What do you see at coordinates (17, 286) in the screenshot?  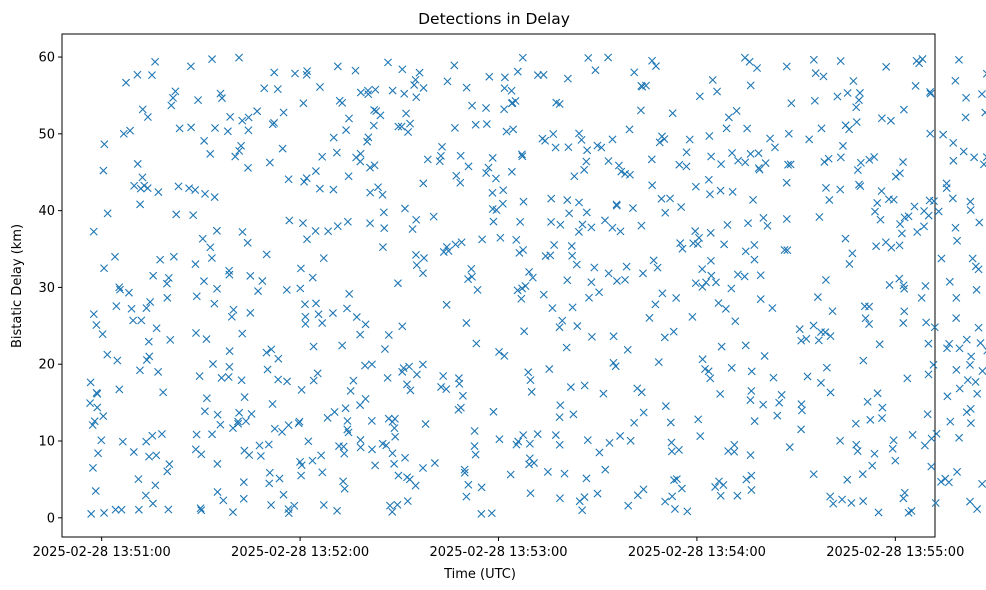 I see `y-axis-label: Bistatic Delay (km)` at bounding box center [17, 286].